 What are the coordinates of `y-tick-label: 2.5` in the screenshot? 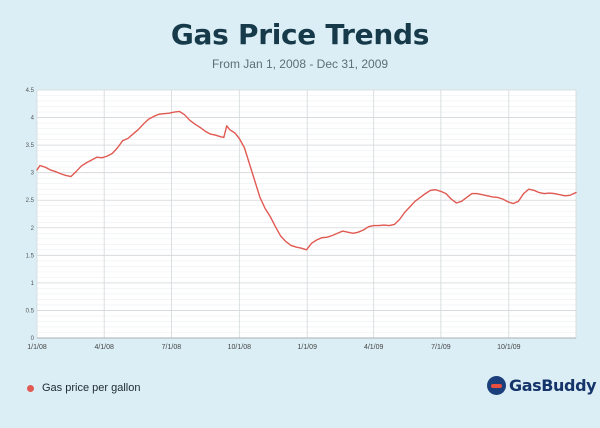 It's located at (30, 201).